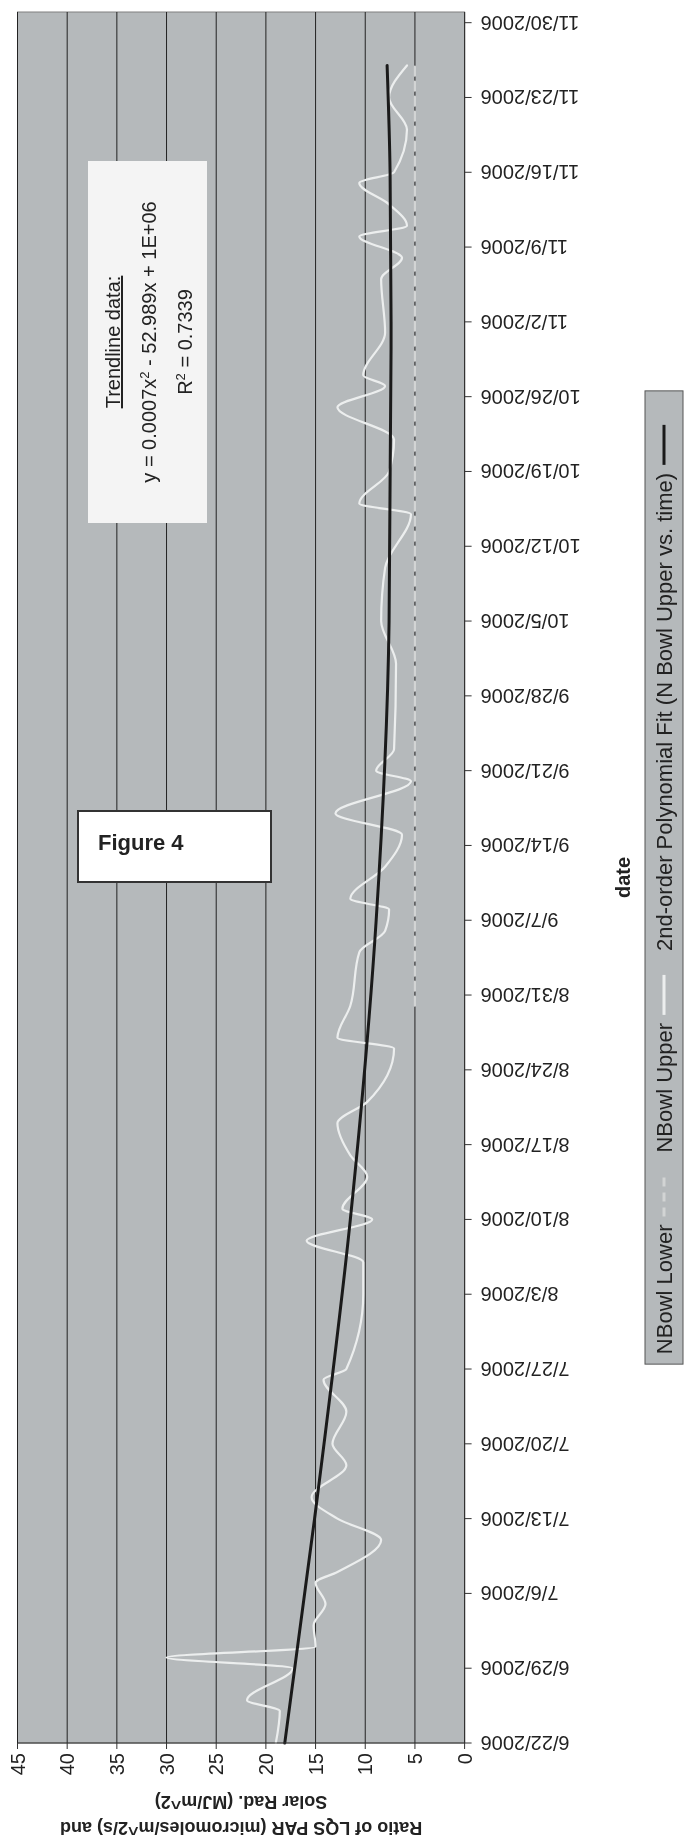 This screenshot has width=686, height=1847. Describe the element at coordinates (530, 172) in the screenshot. I see `y-tick-label: 11/16/2006` at that location.